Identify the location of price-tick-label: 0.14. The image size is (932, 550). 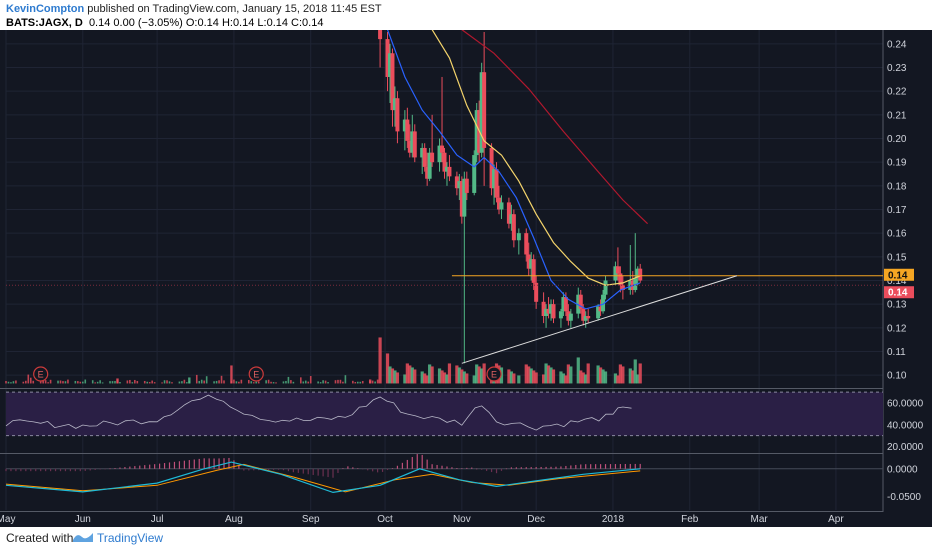
(897, 281).